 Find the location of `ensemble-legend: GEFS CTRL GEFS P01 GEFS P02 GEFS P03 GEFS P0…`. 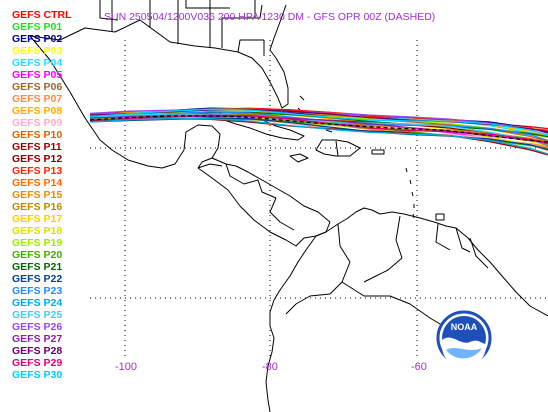

ensemble-legend: GEFS CTRL GEFS P01 GEFS P02 GEFS P03 GEFS P0… is located at coordinates (42, 195).